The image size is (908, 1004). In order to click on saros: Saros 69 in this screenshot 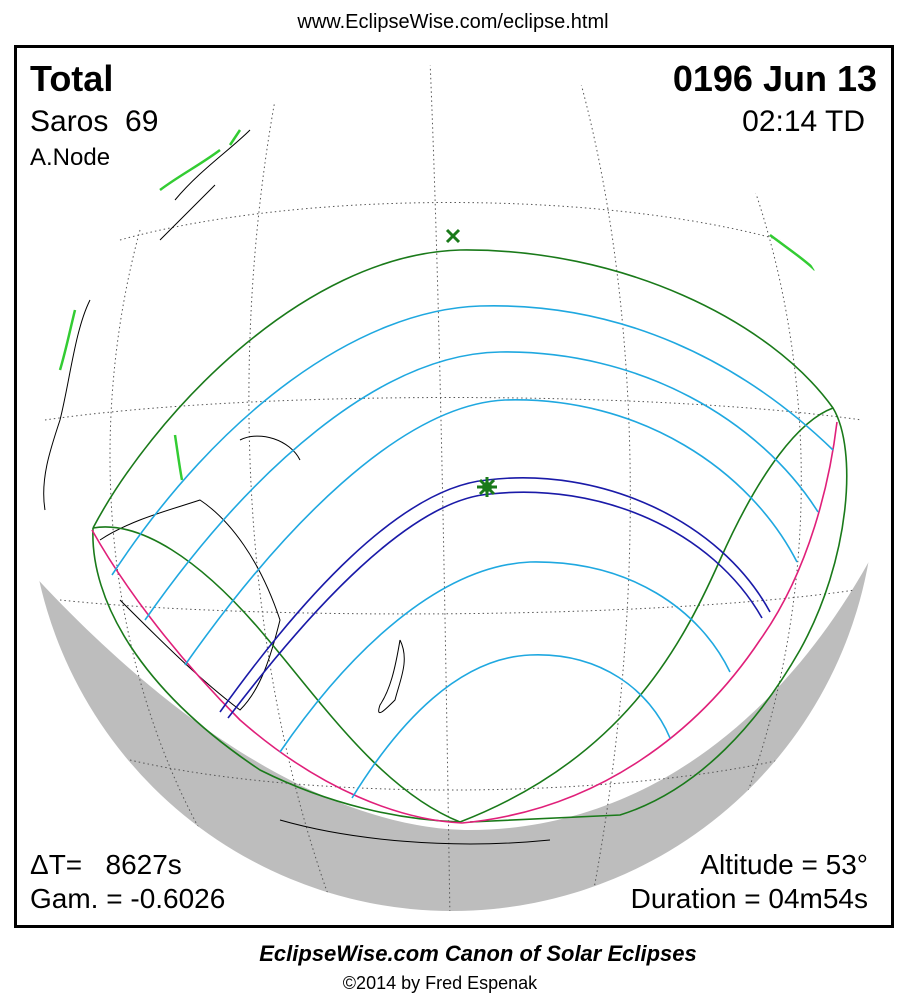, I will do `click(94, 121)`.